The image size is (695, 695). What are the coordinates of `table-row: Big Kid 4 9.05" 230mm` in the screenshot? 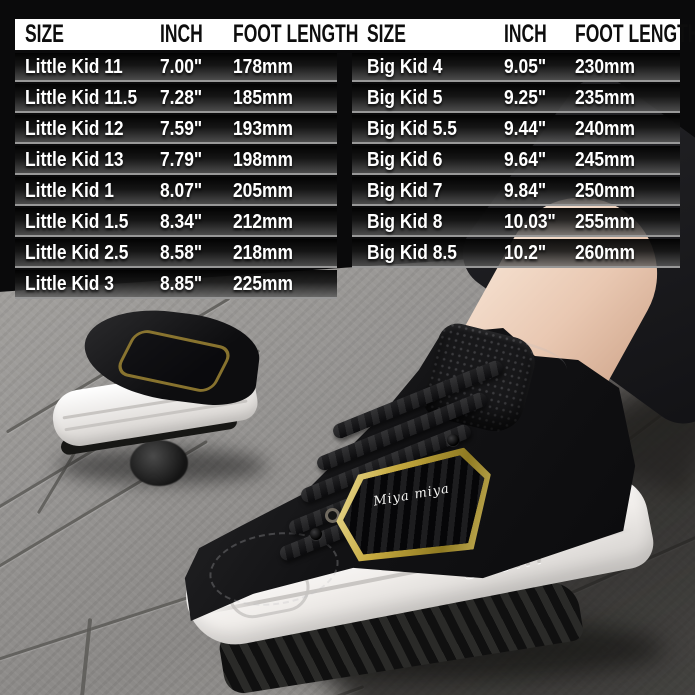 It's located at (516, 67).